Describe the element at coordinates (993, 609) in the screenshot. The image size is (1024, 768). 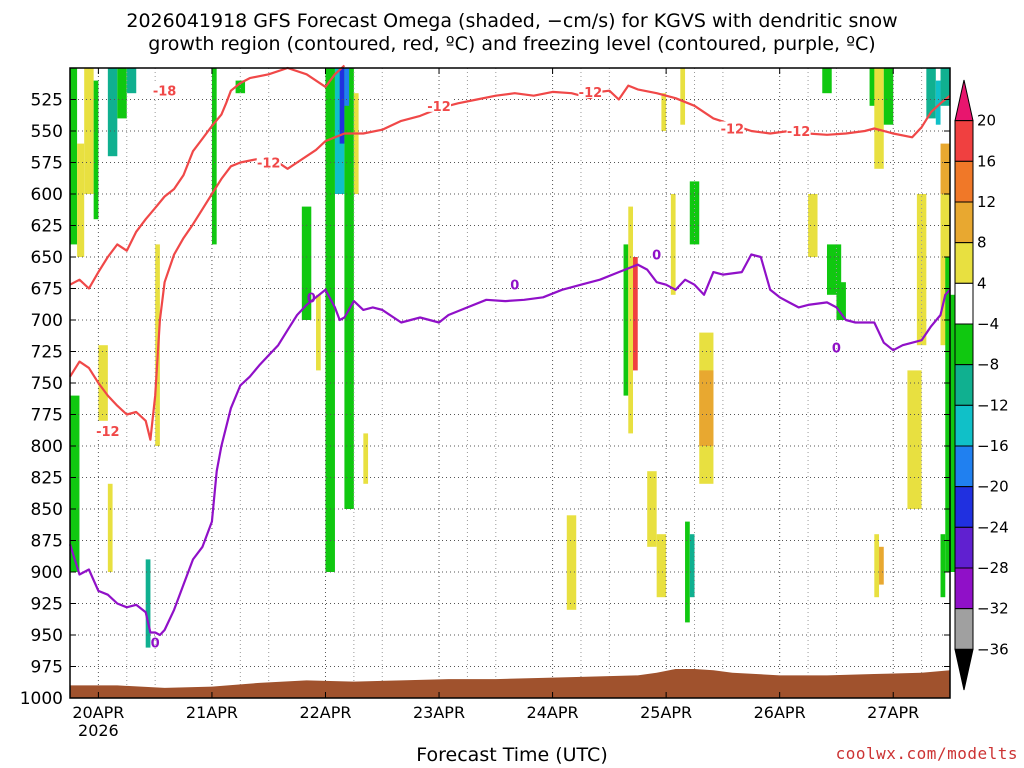
I see `colorbar-label: −32` at that location.